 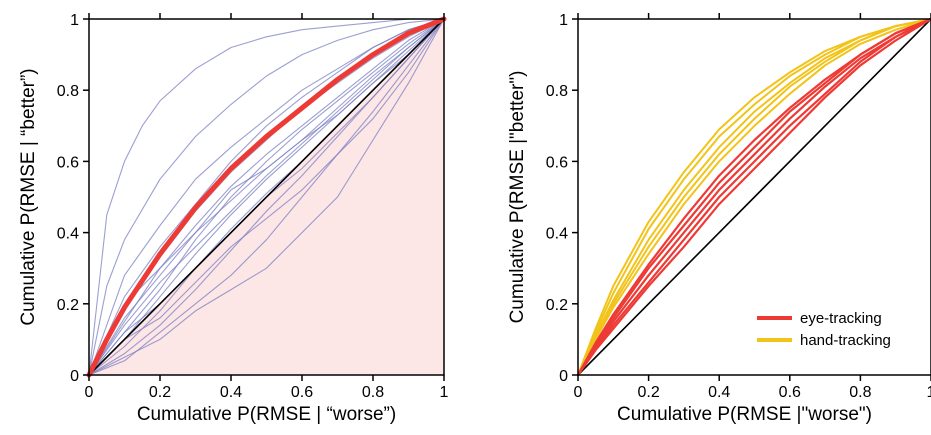 I want to click on legend-label-eye-tracking: eye-tracking, so click(x=841, y=318).